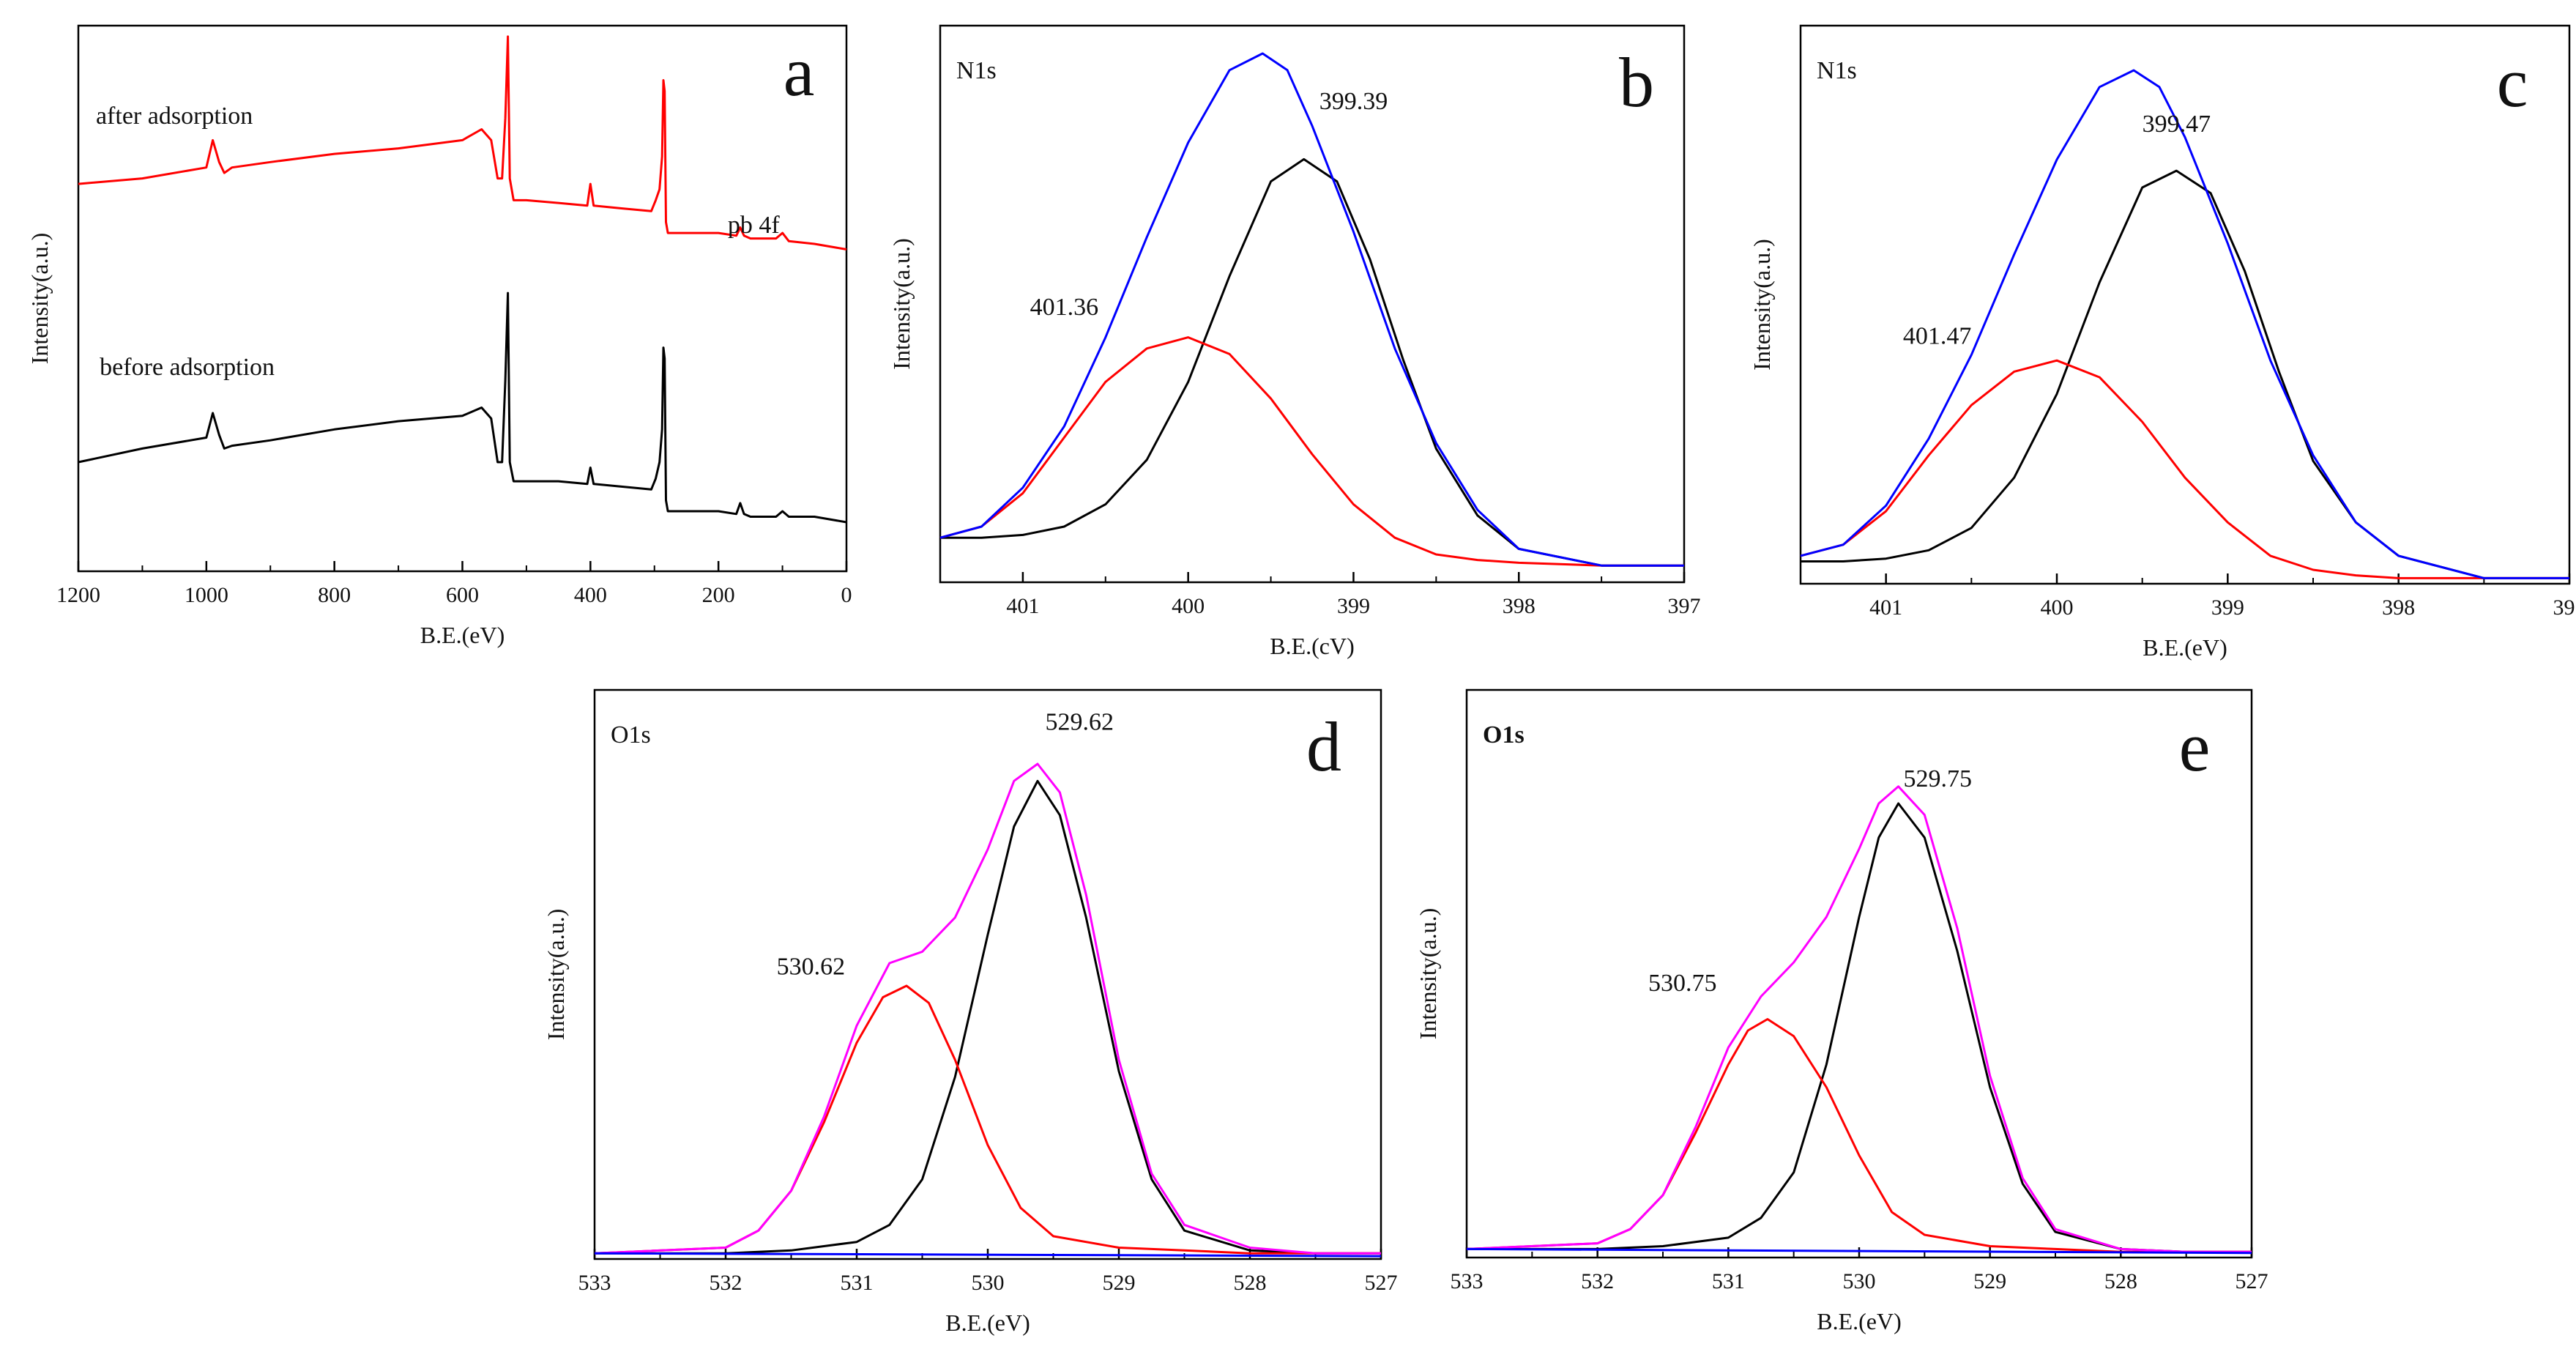  What do you see at coordinates (2195, 747) in the screenshot?
I see `panel-letter: e` at bounding box center [2195, 747].